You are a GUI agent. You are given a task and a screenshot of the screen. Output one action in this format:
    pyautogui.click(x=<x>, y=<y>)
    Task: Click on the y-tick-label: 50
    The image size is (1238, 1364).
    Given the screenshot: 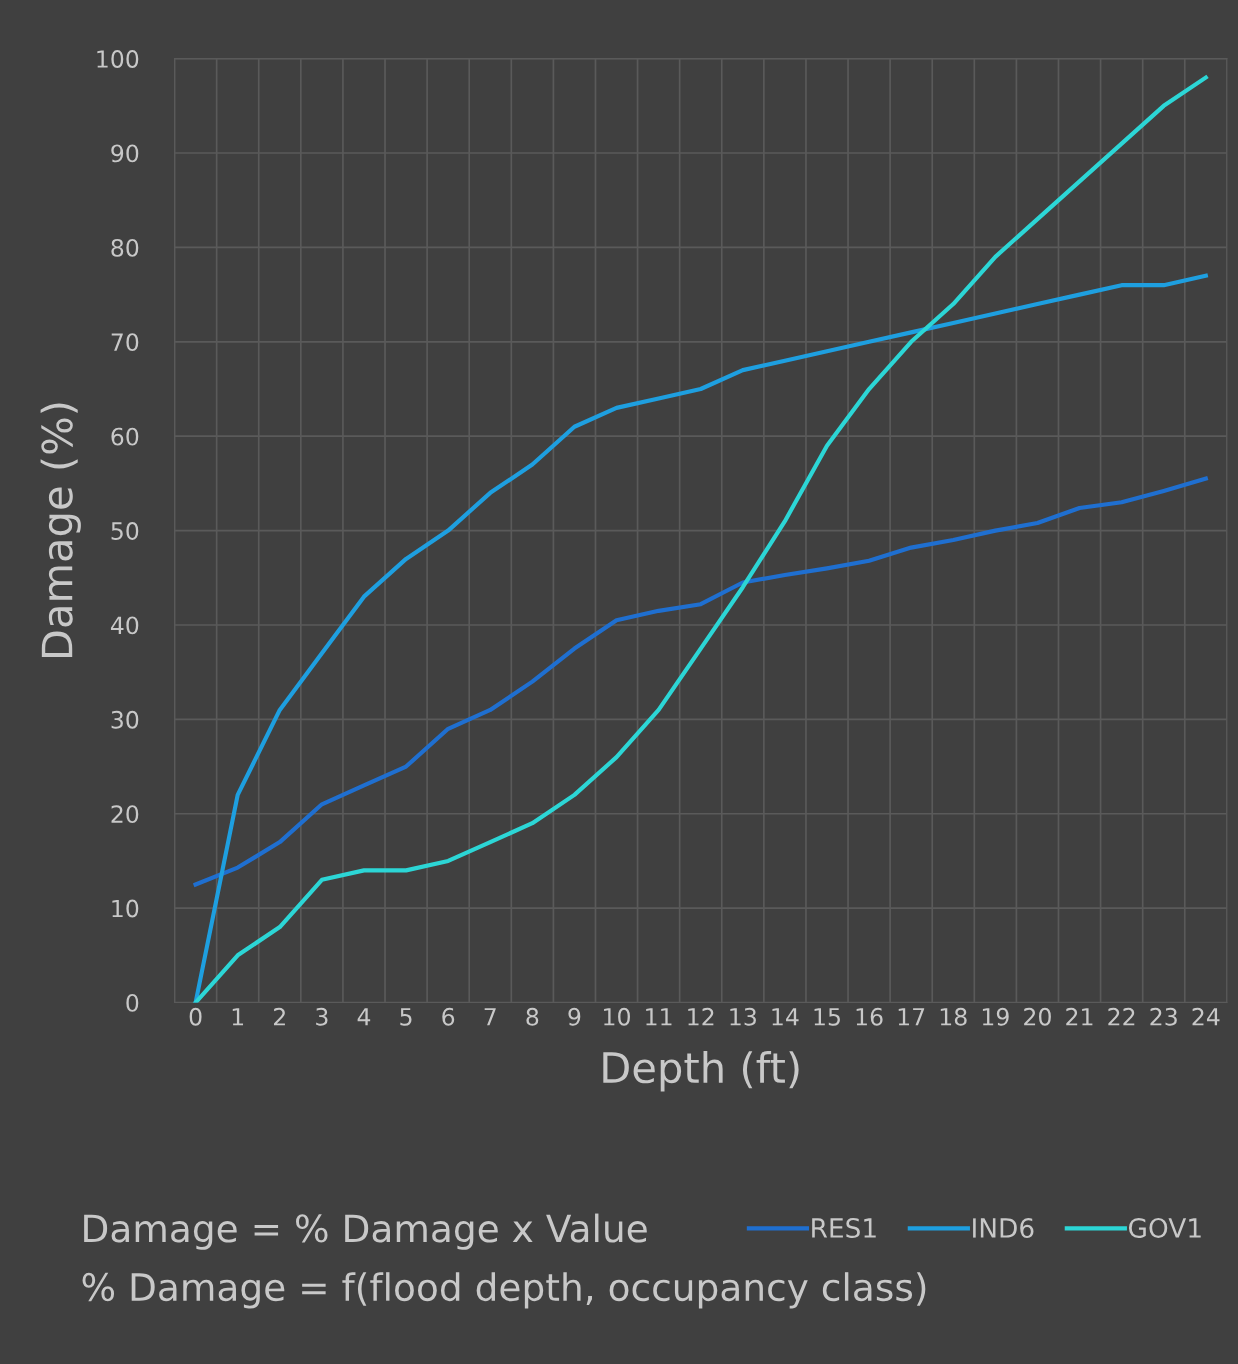 What is the action you would take?
    pyautogui.click(x=125, y=531)
    